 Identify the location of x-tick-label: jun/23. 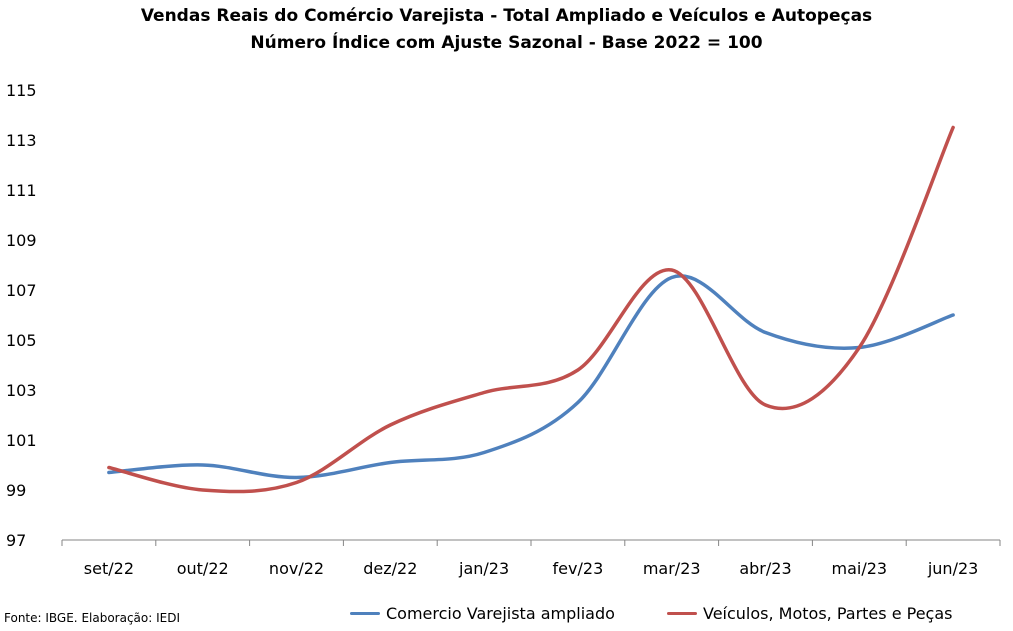
(952, 568).